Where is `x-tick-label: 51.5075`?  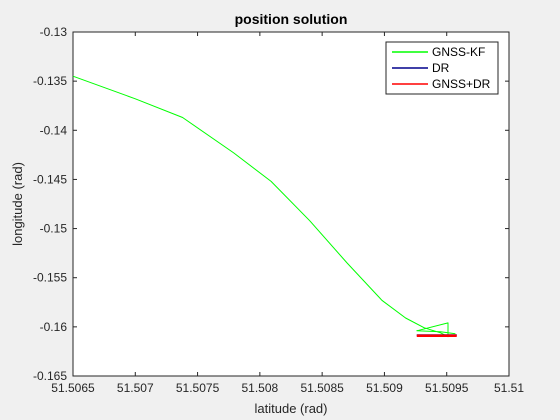 x-tick-label: 51.5075 is located at coordinates (198, 388).